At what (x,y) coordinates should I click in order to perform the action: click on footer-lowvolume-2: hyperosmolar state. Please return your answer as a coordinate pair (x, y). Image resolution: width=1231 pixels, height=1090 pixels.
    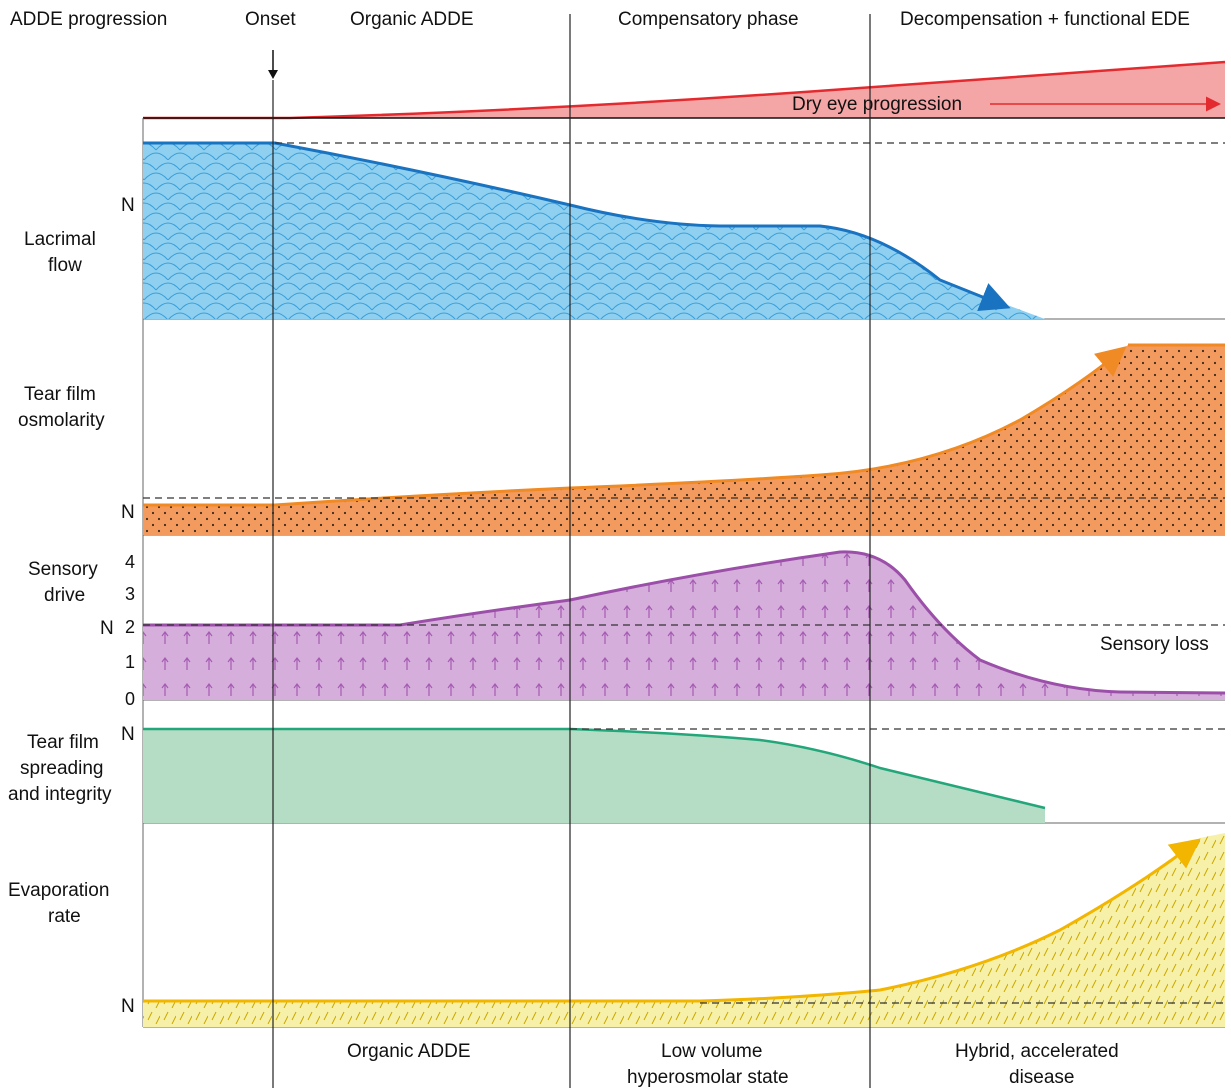
    Looking at the image, I should click on (708, 1077).